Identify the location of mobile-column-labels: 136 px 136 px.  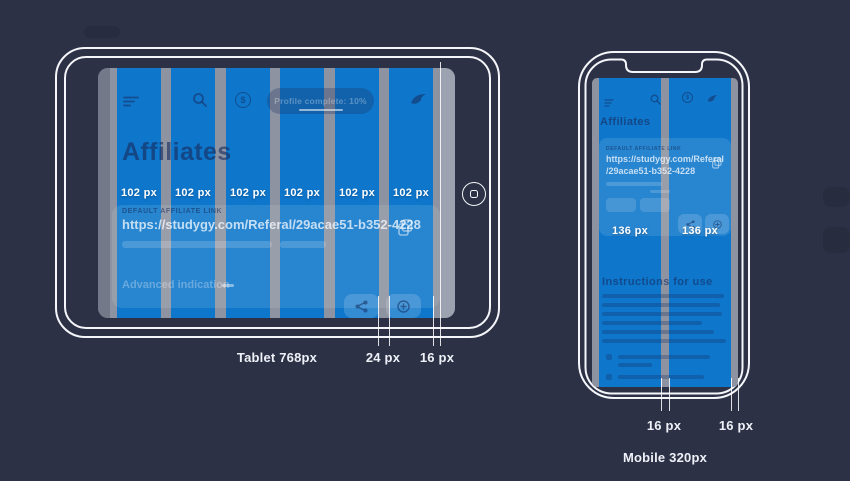
(665, 232).